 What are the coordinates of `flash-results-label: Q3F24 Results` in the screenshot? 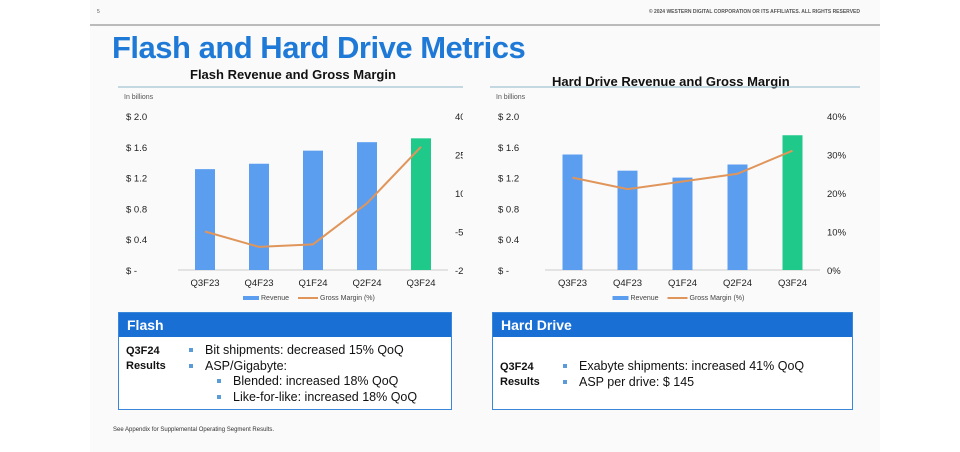 It's located at (146, 359).